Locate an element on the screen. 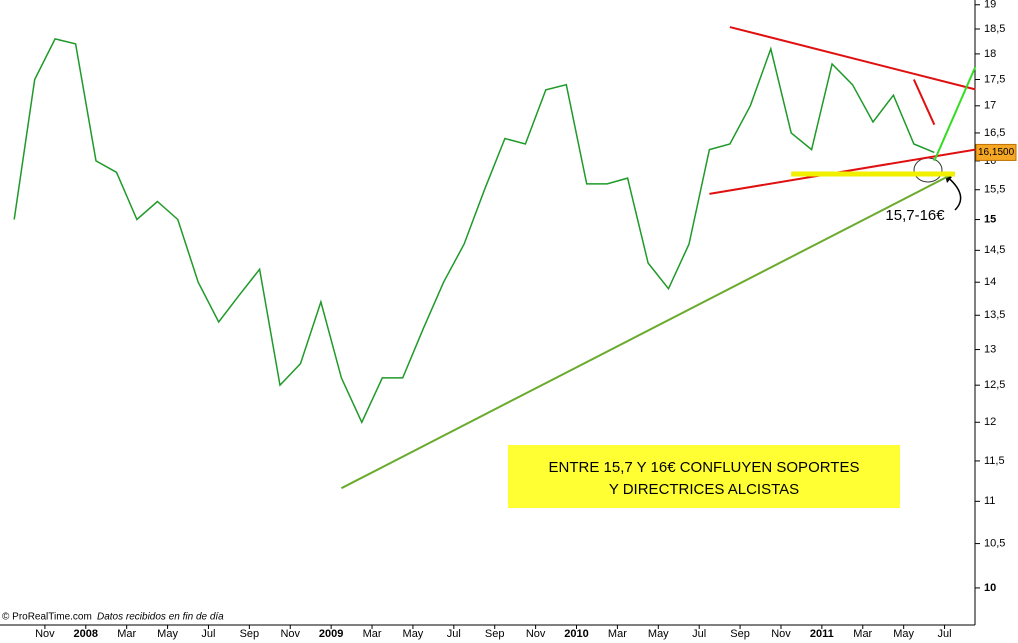 The width and height of the screenshot is (1018, 643). y-tick-label: 10,5 is located at coordinates (994, 543).